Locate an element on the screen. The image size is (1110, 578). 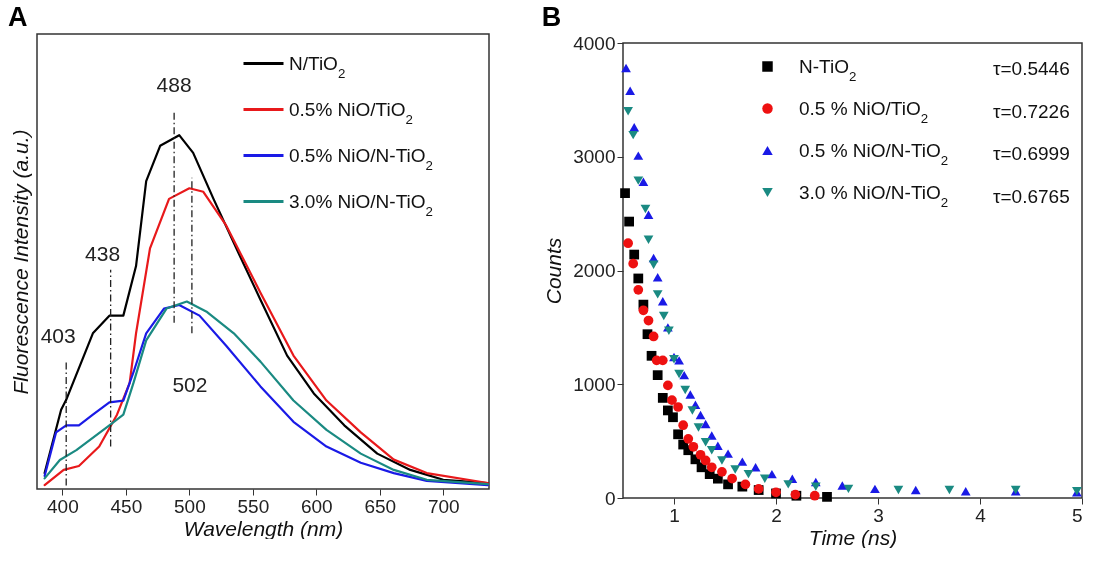
legend-label: 0.5% NiO/N-TiO$_{2}$ is located at coordinates (361, 158).